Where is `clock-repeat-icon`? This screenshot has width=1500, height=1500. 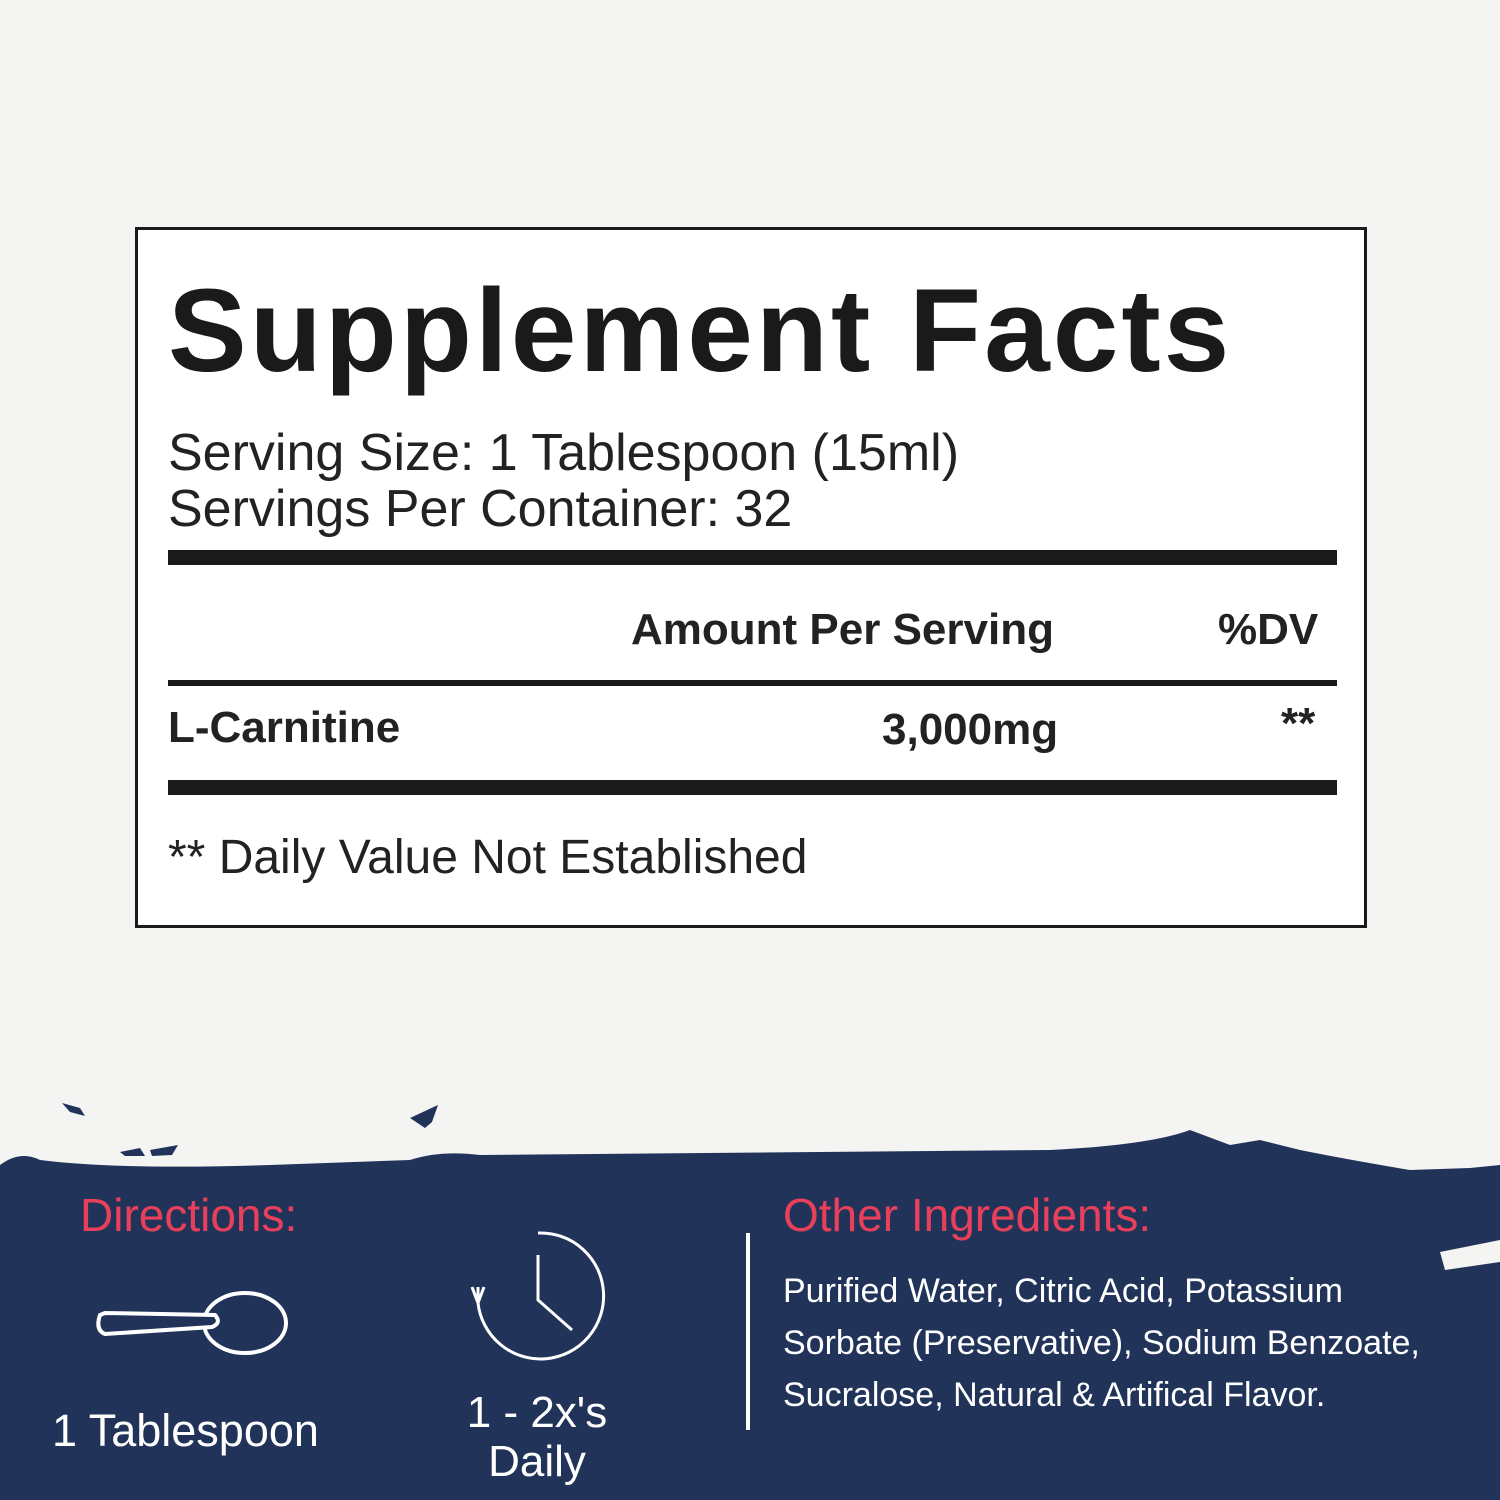
clock-repeat-icon is located at coordinates (538, 1296).